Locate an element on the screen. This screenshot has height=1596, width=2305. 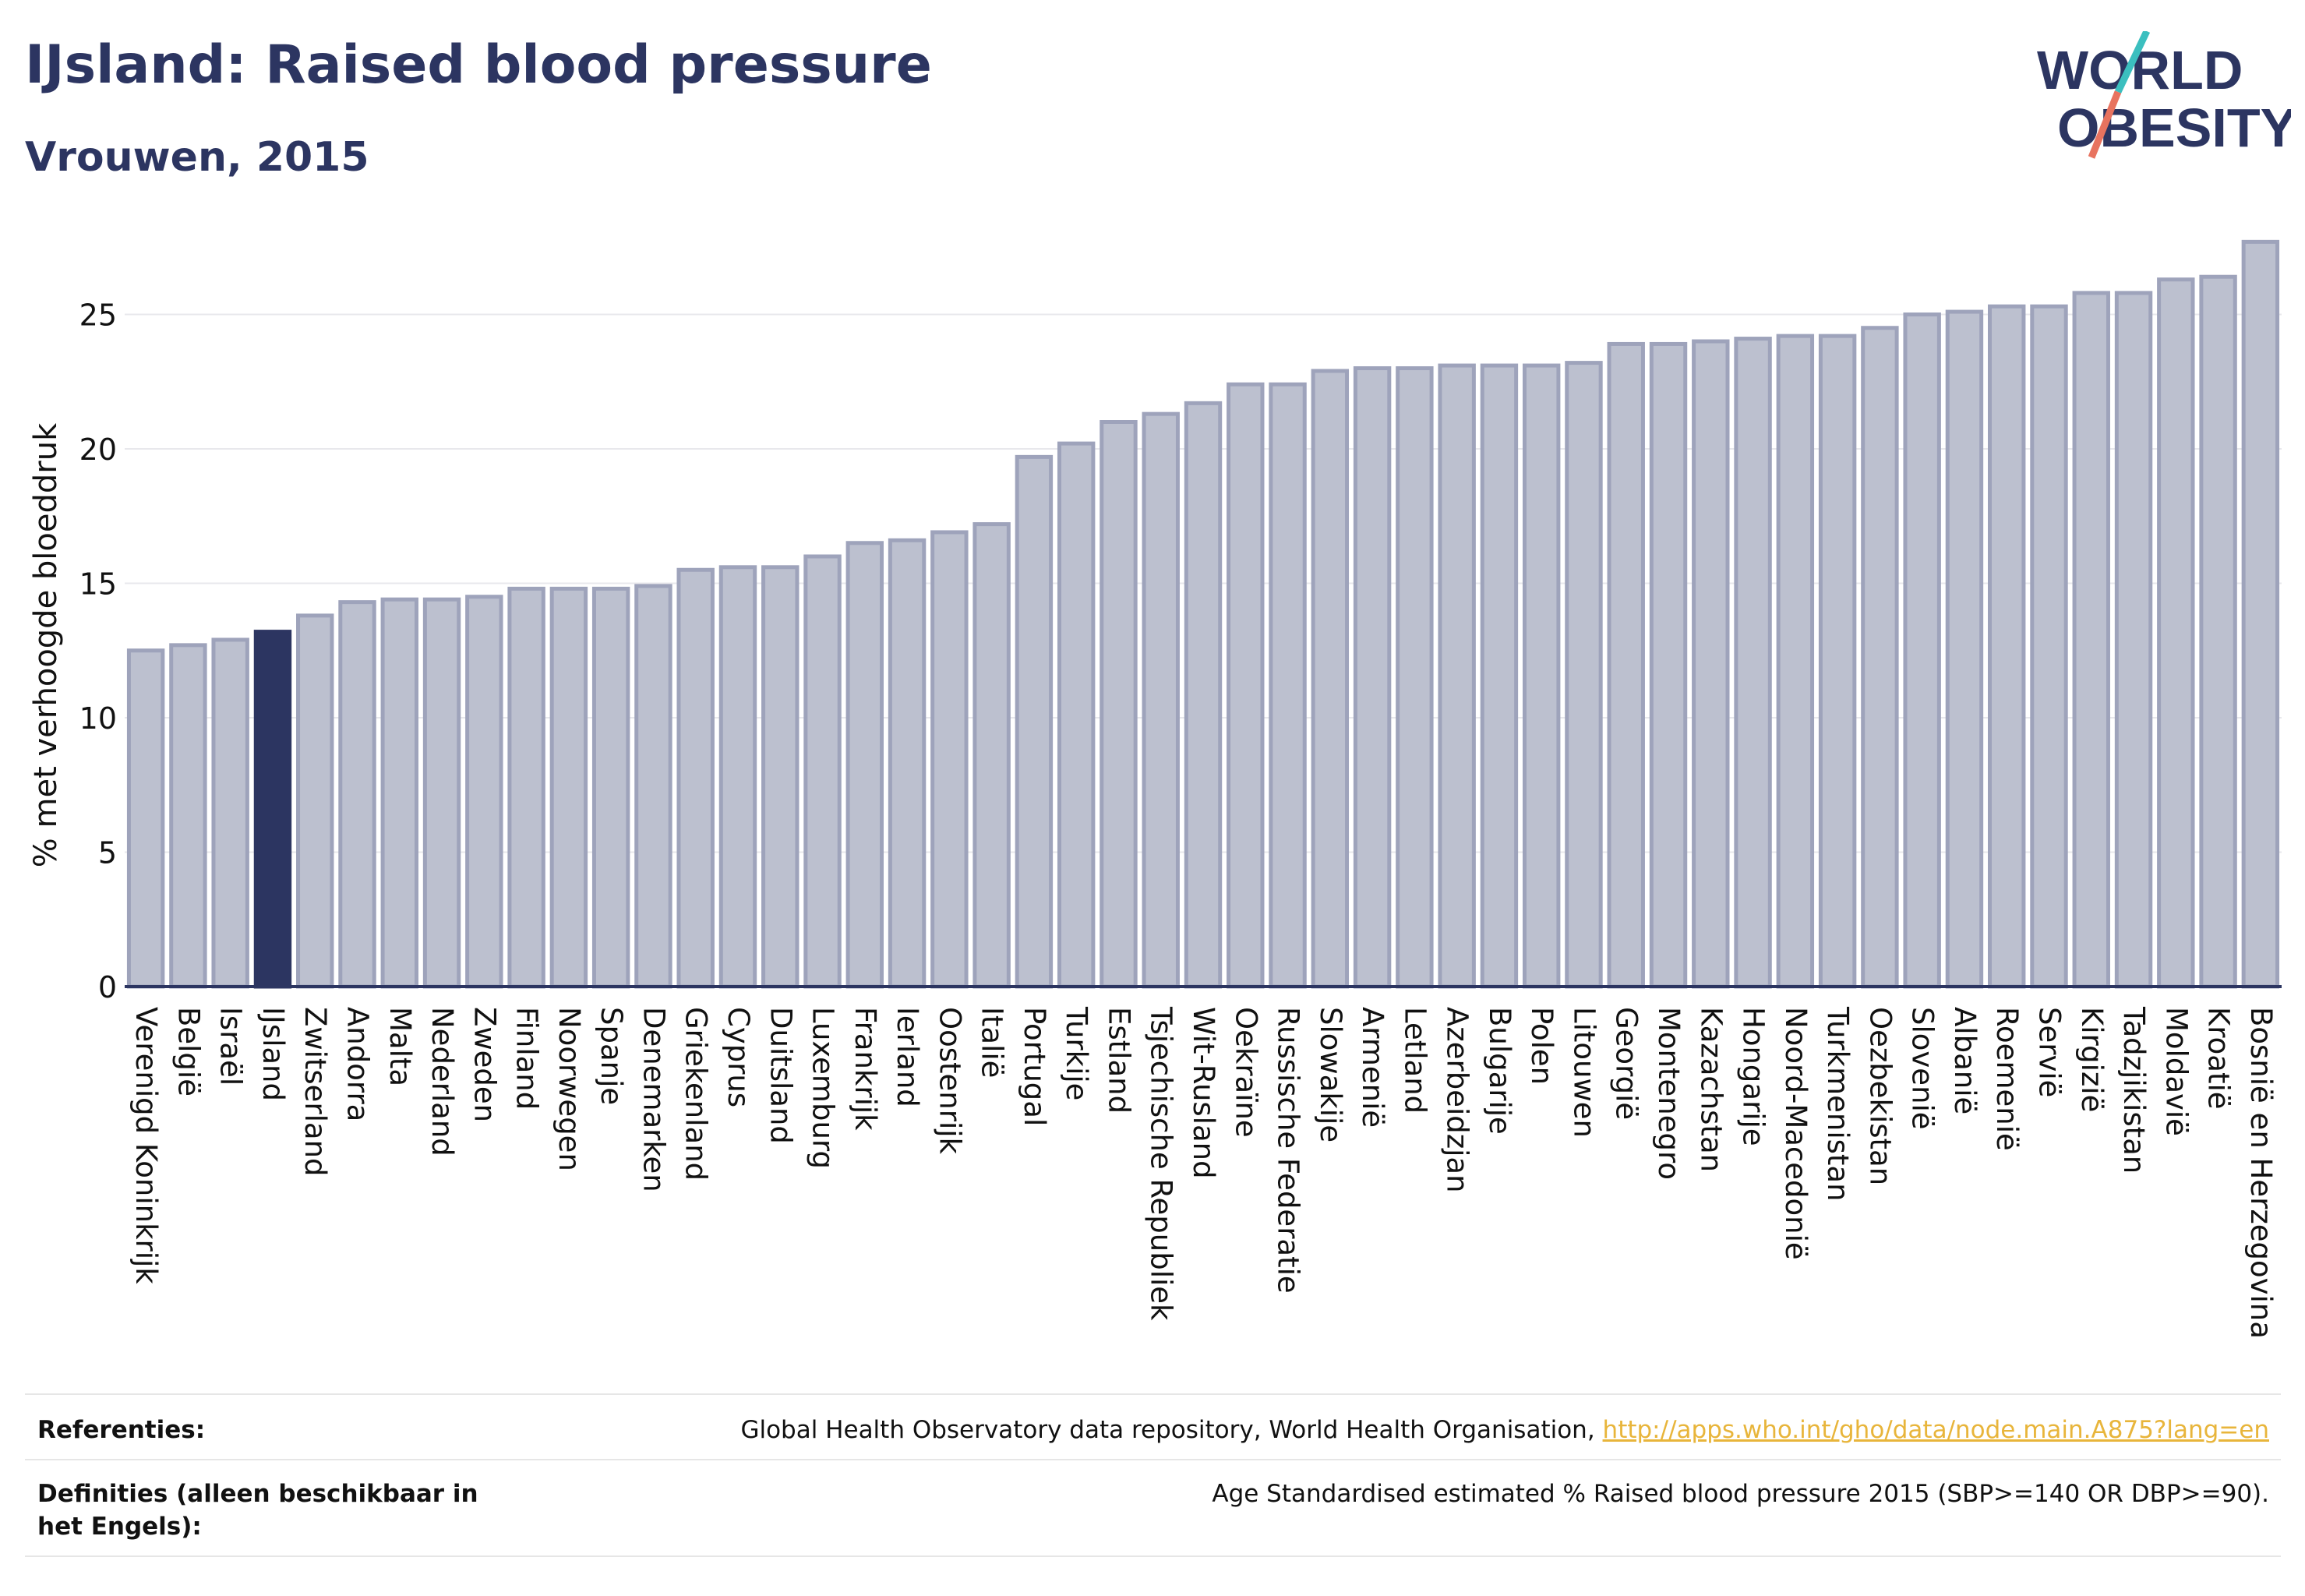
bar-montenegro is located at coordinates (1669, 665).